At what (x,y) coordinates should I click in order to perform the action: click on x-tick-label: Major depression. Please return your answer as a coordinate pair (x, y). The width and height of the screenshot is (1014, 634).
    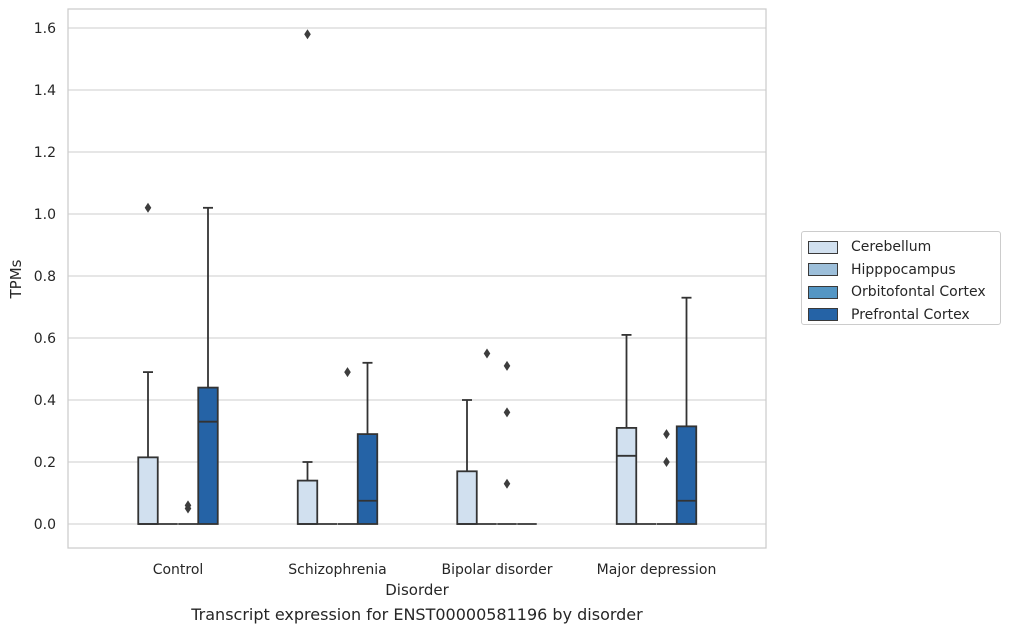
    Looking at the image, I should click on (657, 570).